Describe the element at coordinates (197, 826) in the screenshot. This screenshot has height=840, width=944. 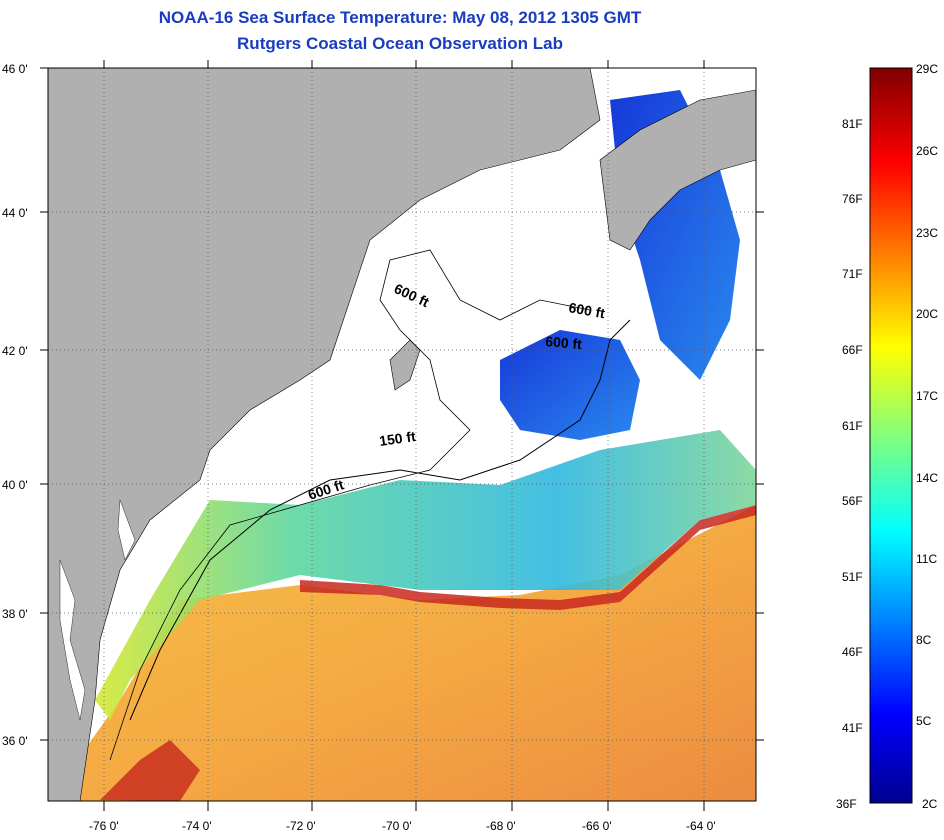
I see `lon-tick-label: -74 0'` at that location.